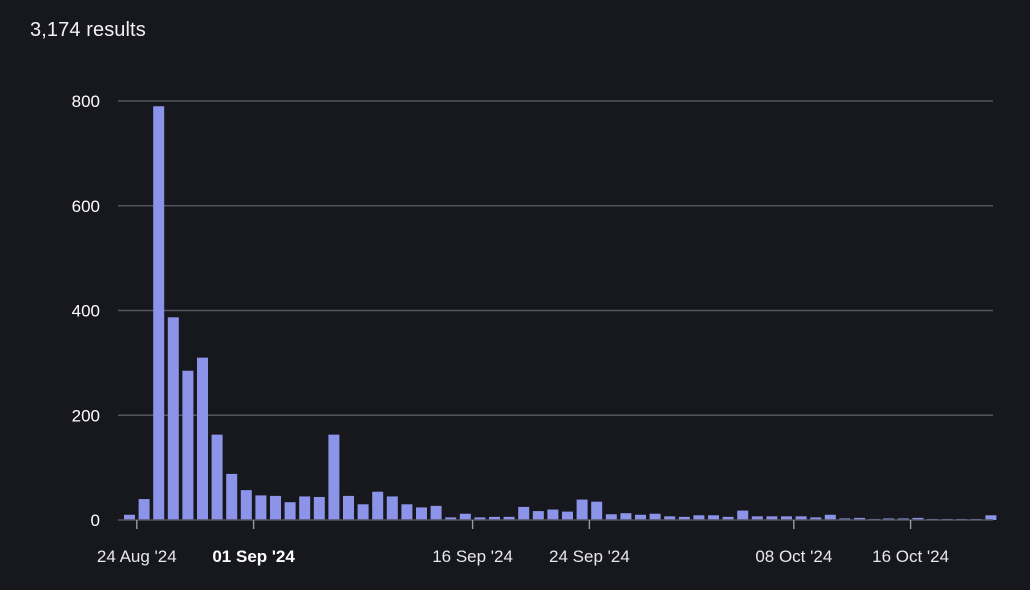 Image resolution: width=1030 pixels, height=590 pixels. I want to click on y-axis: 0 200 400 600 800, so click(86, 311).